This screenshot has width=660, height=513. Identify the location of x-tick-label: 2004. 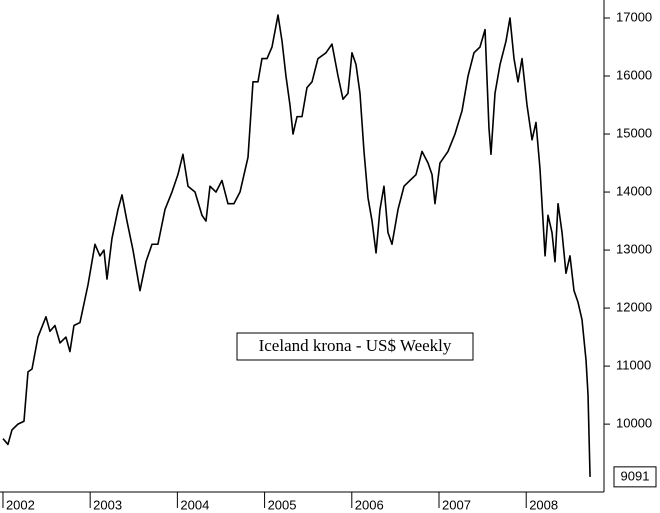
(194, 504).